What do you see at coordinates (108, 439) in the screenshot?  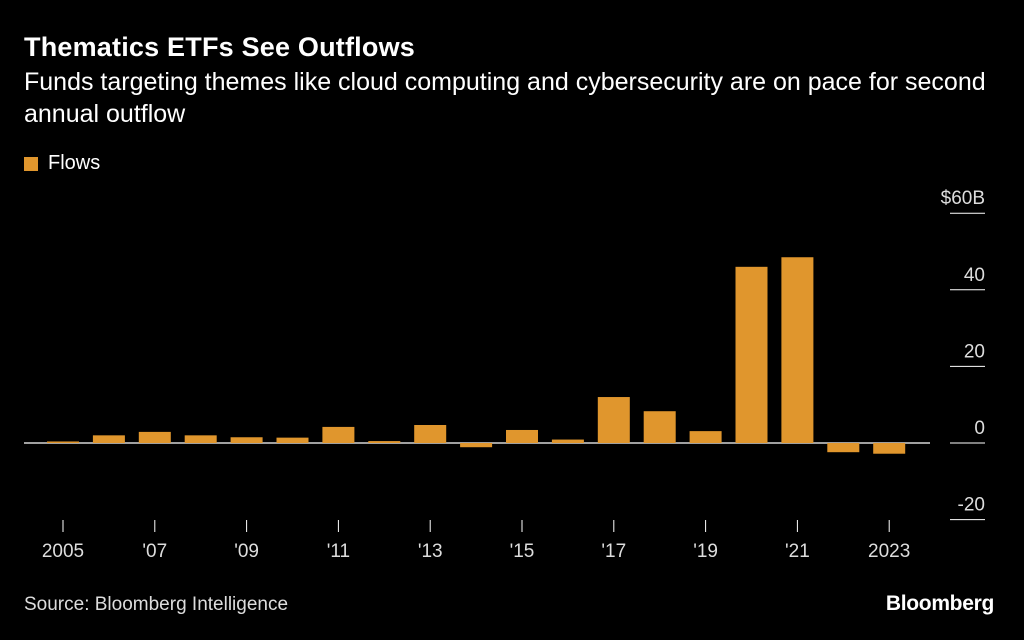 I see `bar-2006` at bounding box center [108, 439].